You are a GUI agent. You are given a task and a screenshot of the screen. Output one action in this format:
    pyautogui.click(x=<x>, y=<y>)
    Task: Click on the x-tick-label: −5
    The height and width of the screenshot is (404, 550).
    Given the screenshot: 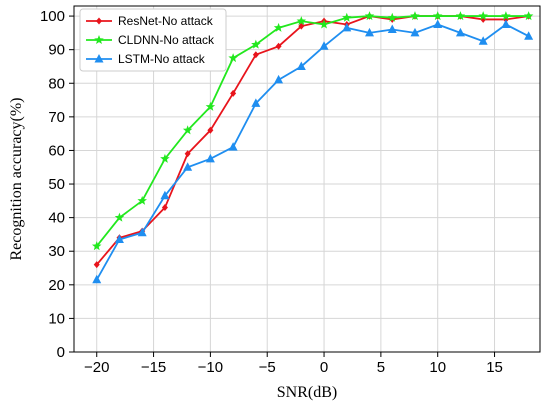 What is the action you would take?
    pyautogui.click(x=267, y=367)
    